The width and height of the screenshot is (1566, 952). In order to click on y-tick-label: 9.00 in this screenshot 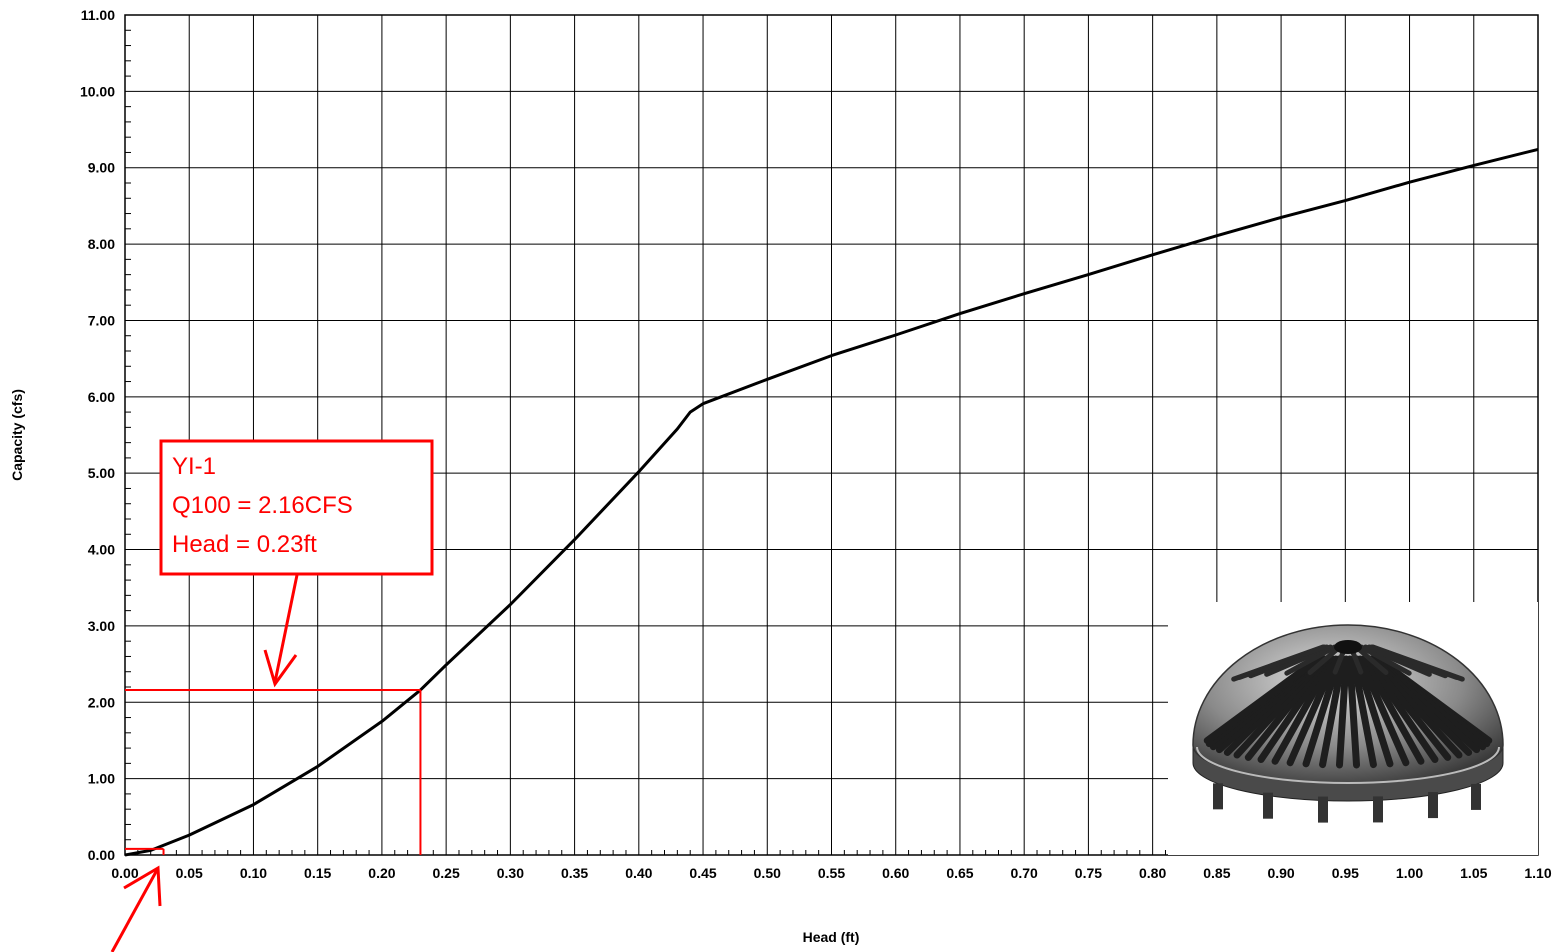, I will do `click(101, 168)`.